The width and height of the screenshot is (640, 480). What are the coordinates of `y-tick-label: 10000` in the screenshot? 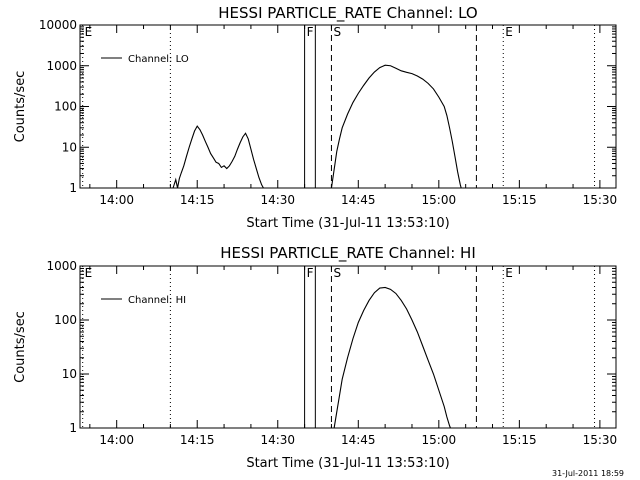 It's located at (58, 25).